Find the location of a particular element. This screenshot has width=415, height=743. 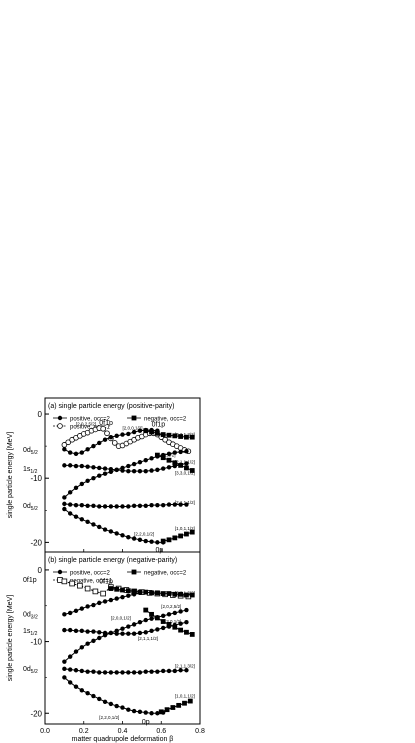

panel-b-series-3-line is located at coordinates (125, 636).